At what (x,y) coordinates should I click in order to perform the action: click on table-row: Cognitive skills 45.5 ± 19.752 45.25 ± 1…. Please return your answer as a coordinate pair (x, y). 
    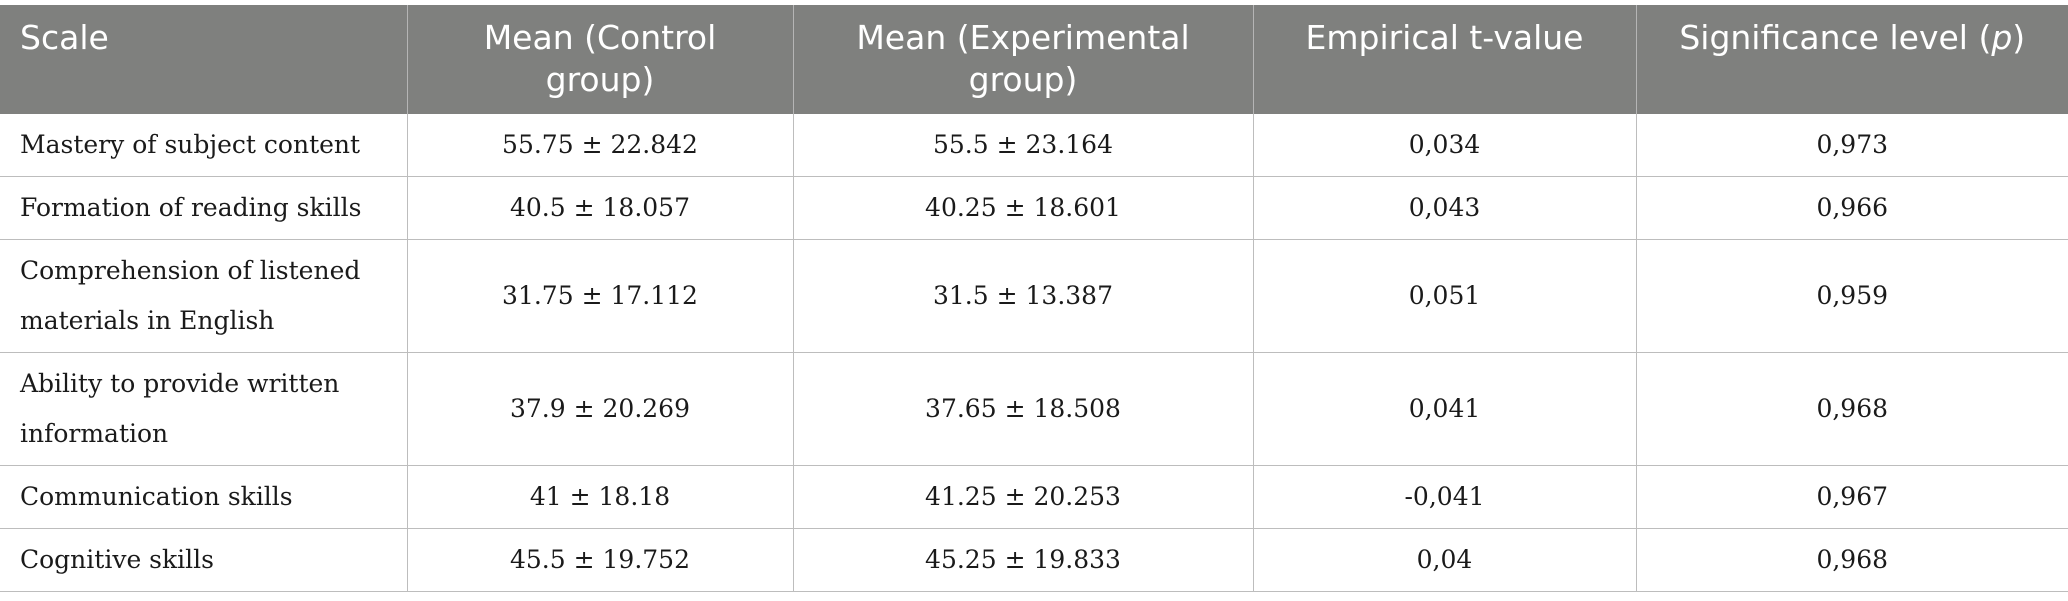
    Looking at the image, I should click on (1034, 560).